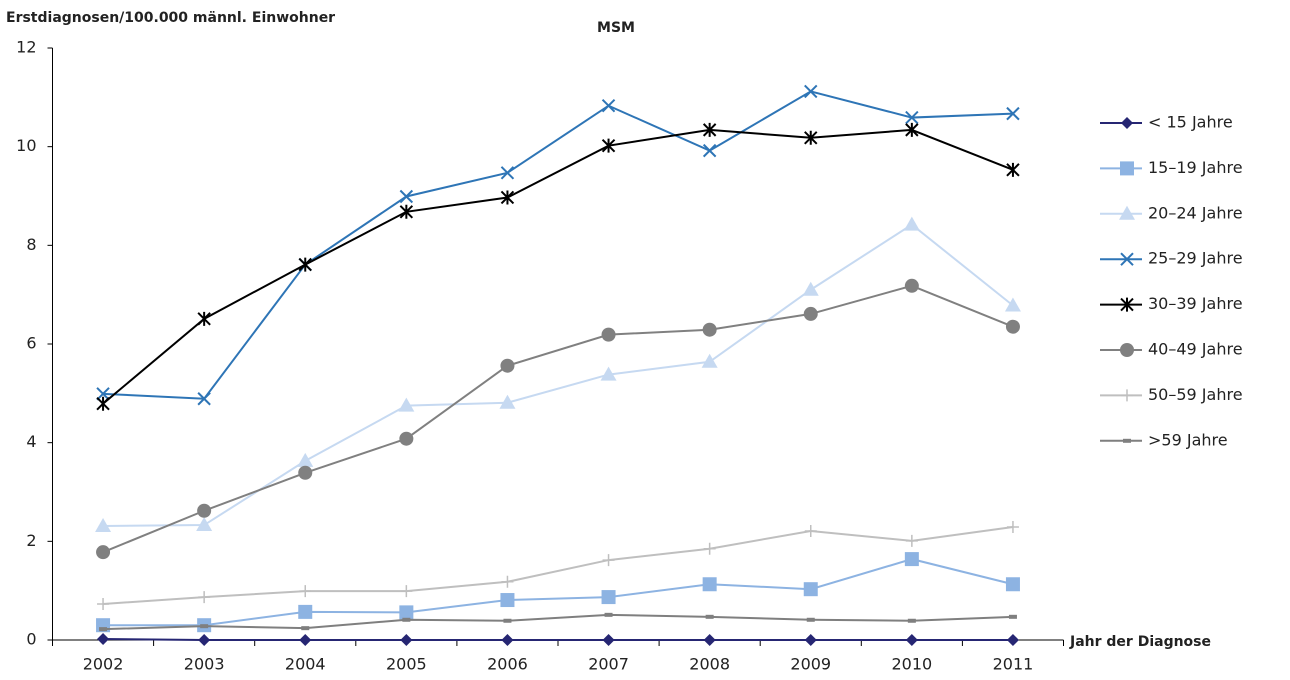 This screenshot has height=680, width=1290. What do you see at coordinates (1195, 258) in the screenshot?
I see `legend-label: 25–29 Jahre` at bounding box center [1195, 258].